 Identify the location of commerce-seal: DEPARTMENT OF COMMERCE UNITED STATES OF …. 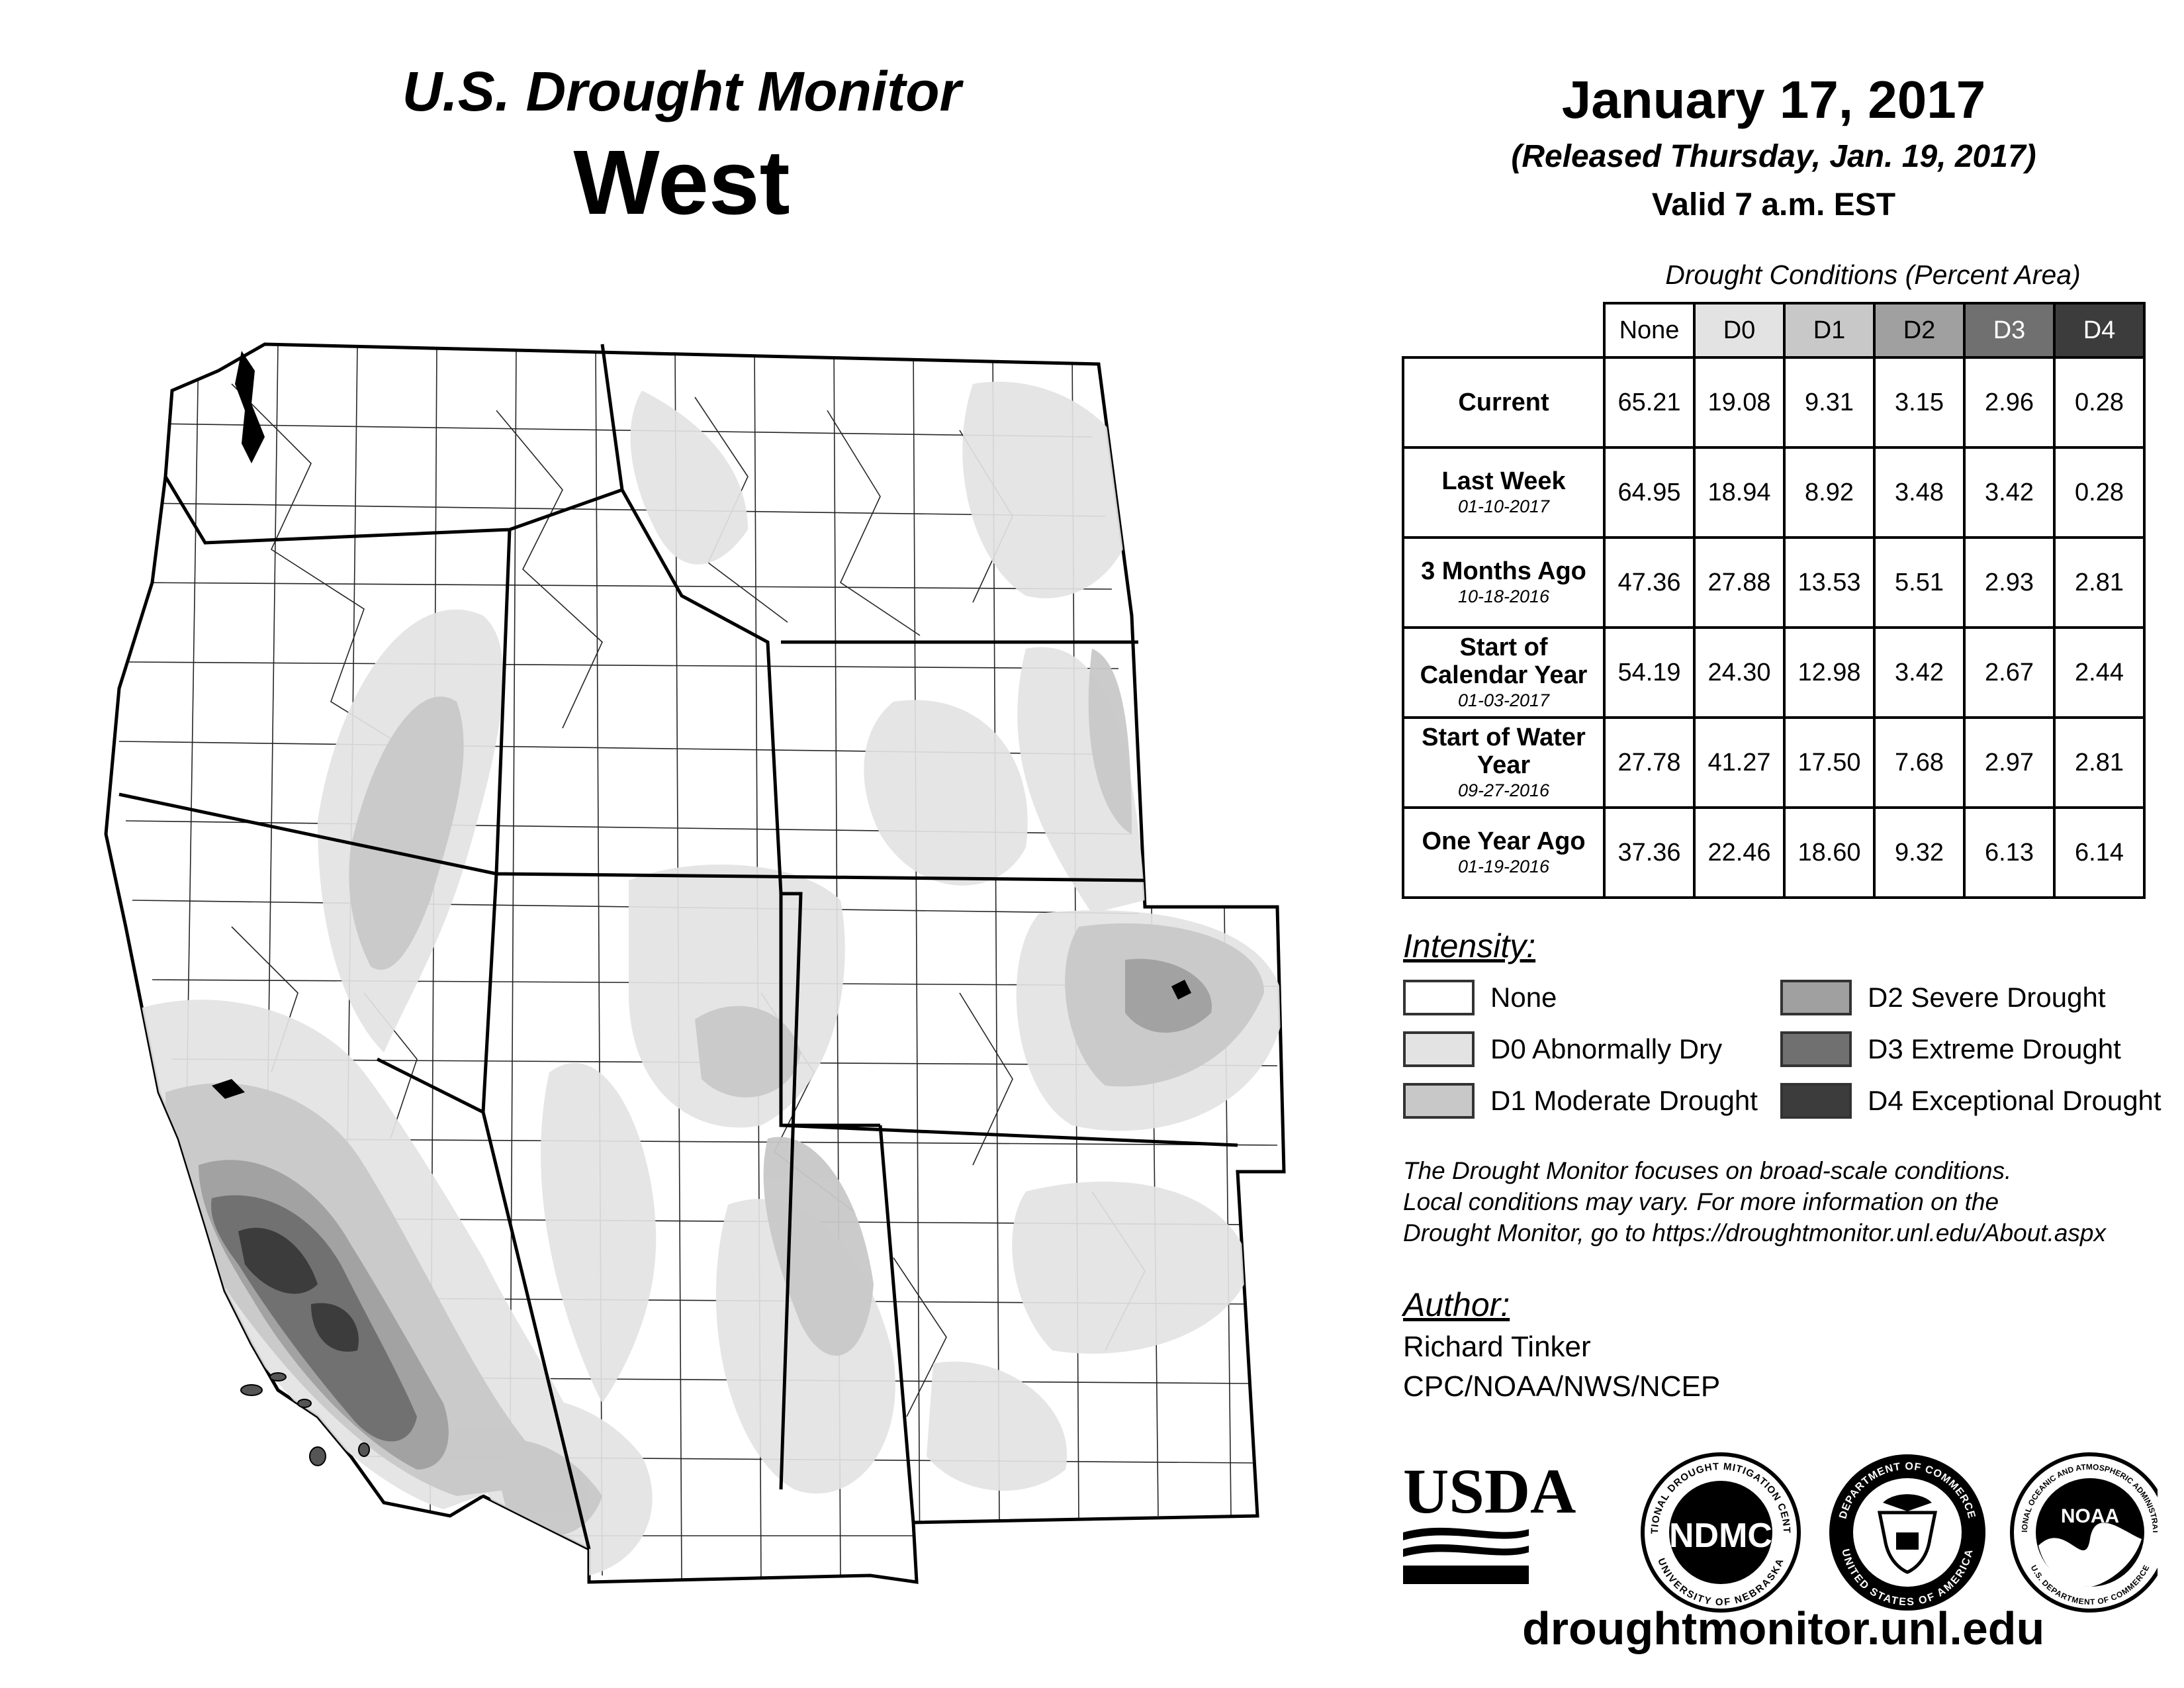
(1907, 1532).